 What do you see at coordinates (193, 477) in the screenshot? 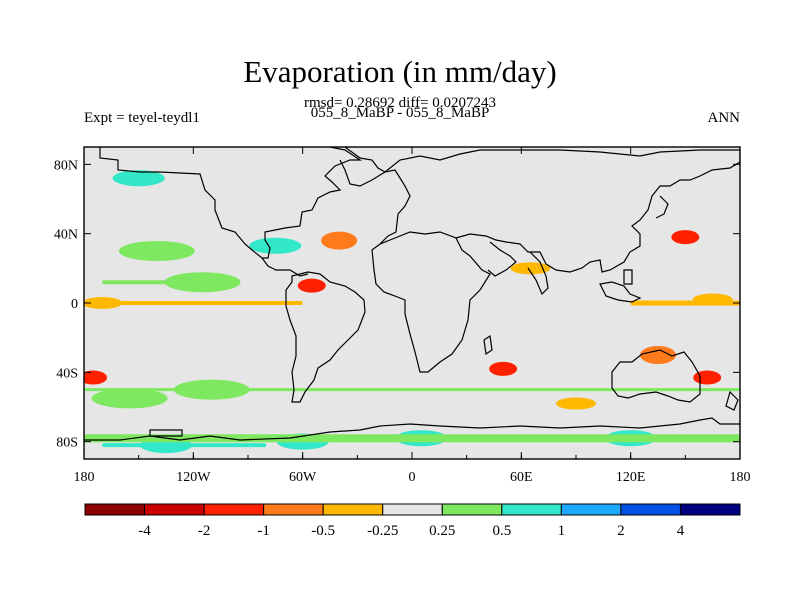
I see `x-tick-label: 120W` at bounding box center [193, 477].